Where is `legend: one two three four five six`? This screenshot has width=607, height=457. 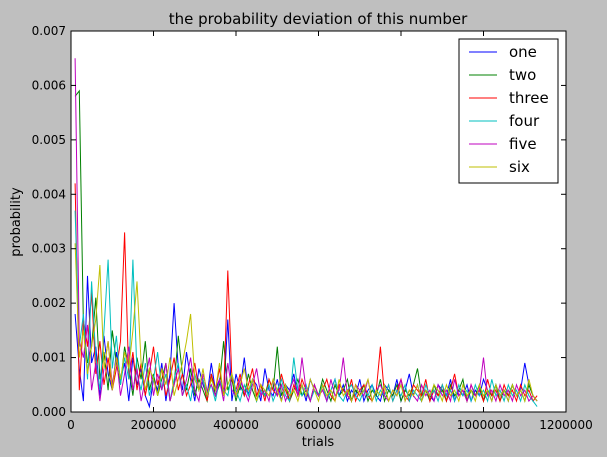 legend: one two three four five six is located at coordinates (508, 111).